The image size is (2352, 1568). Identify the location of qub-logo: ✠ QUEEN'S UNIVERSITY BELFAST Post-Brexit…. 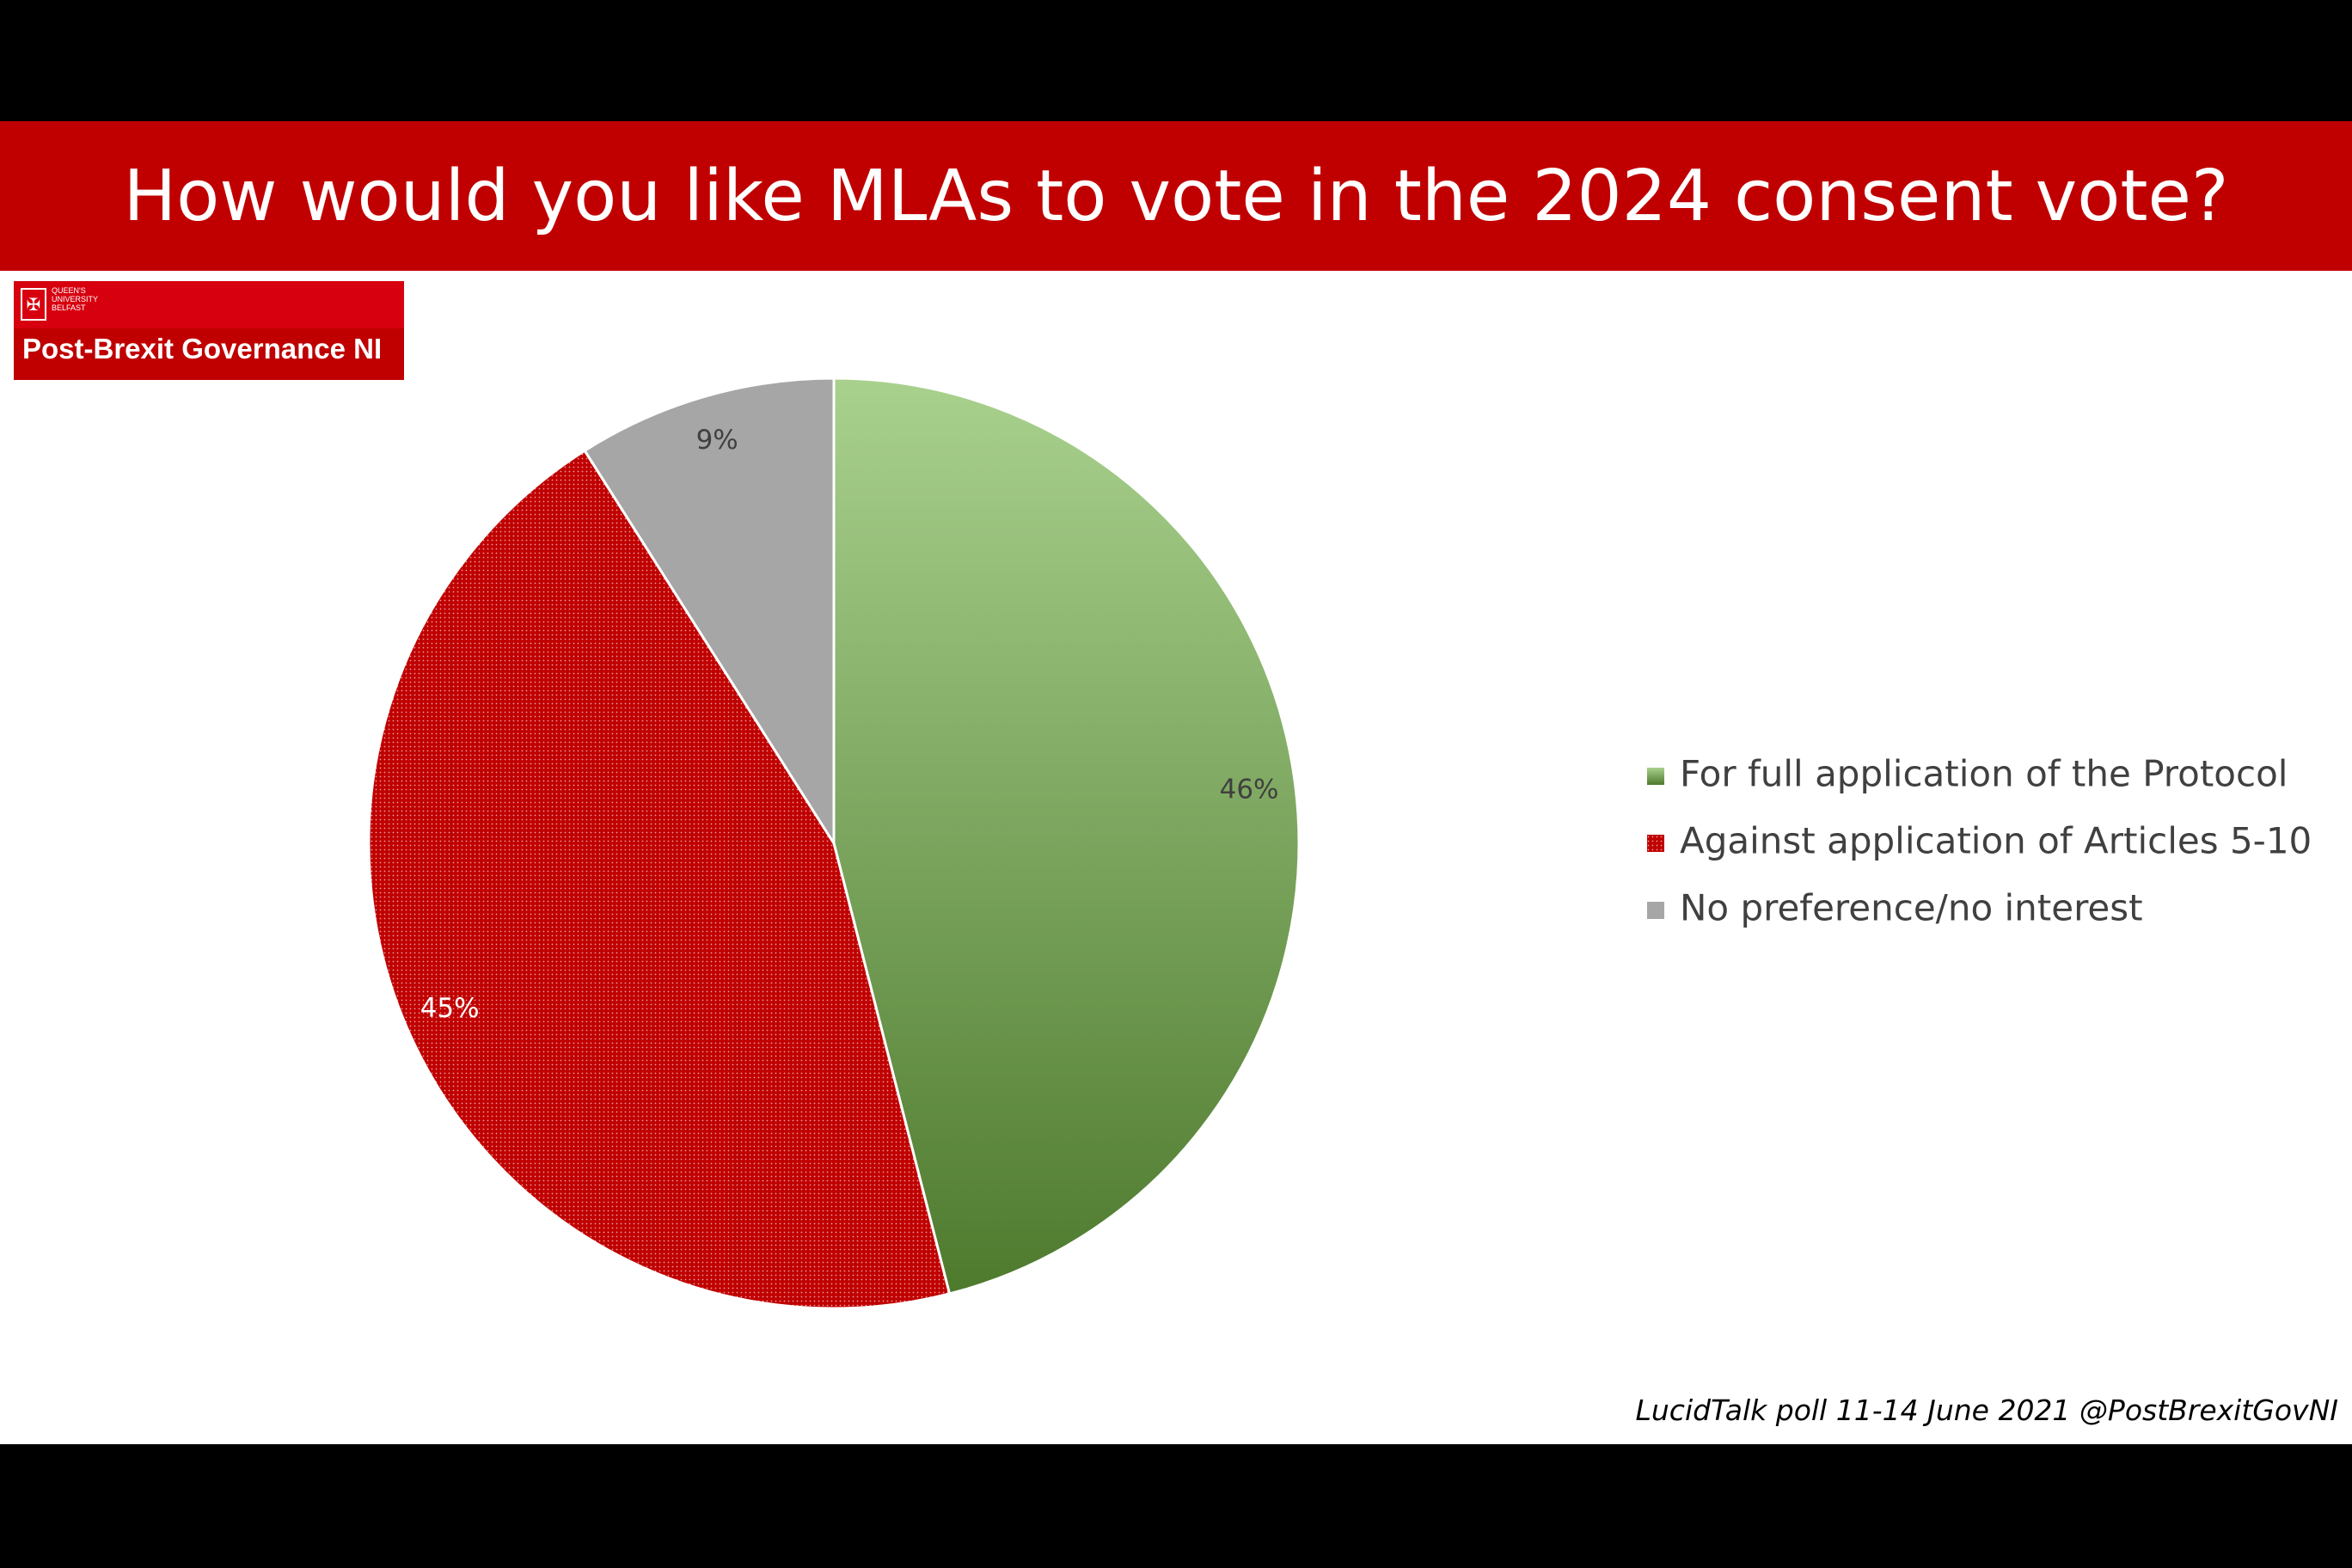
(209, 330).